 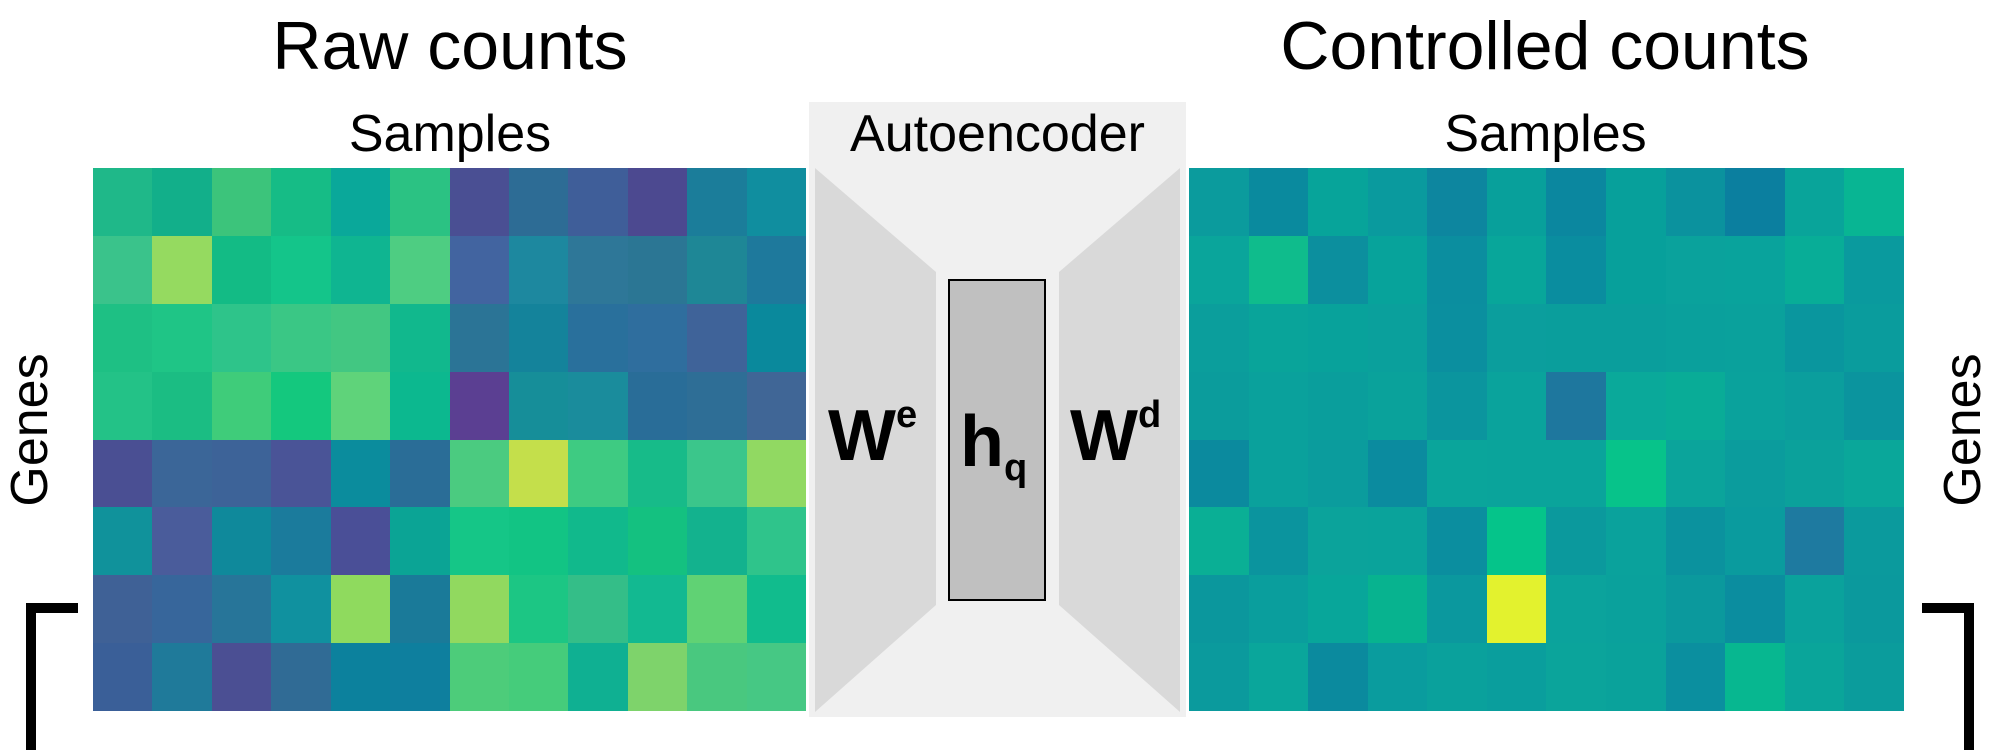 I want to click on autoencoder-diagram, so click(x=997, y=440).